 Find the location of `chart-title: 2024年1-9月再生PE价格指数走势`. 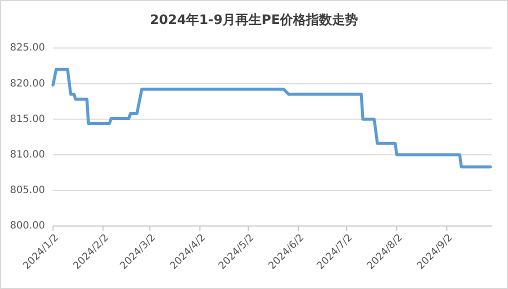

chart-title: 2024年1-9月再生PE价格指数走势 is located at coordinates (254, 20).